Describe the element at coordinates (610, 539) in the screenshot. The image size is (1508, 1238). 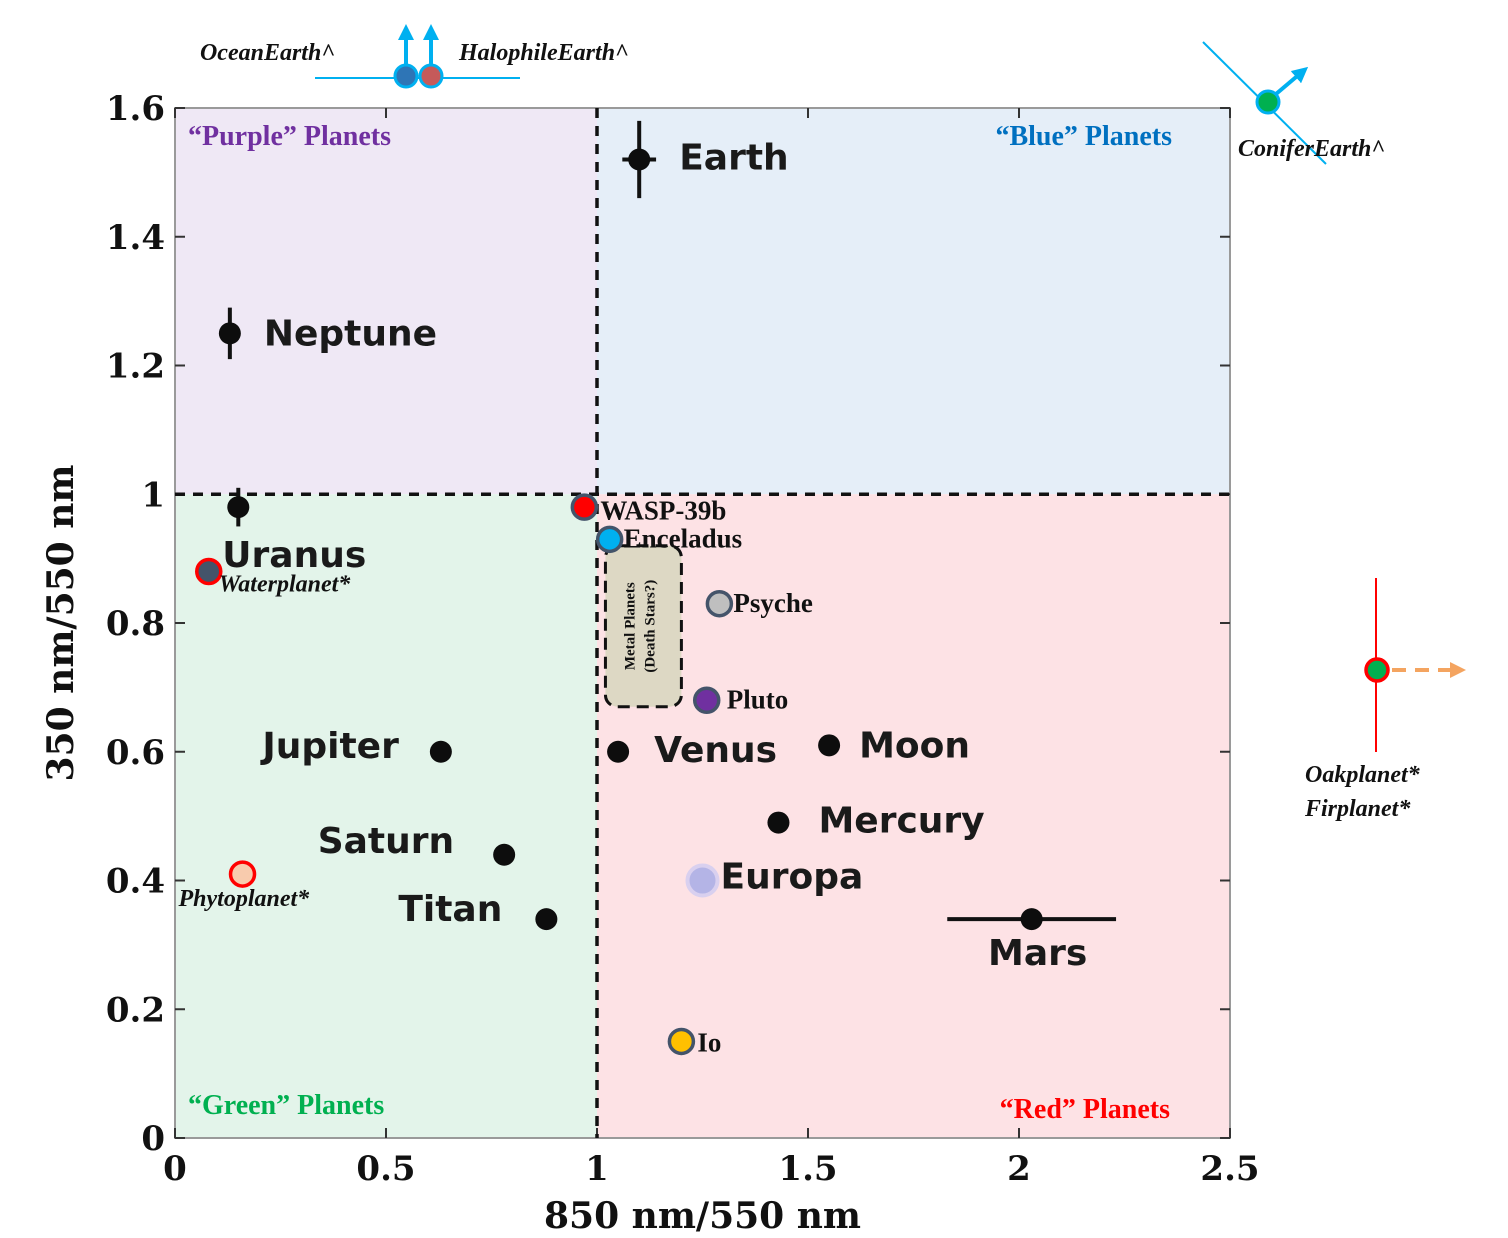
I see `point-enceladus` at that location.